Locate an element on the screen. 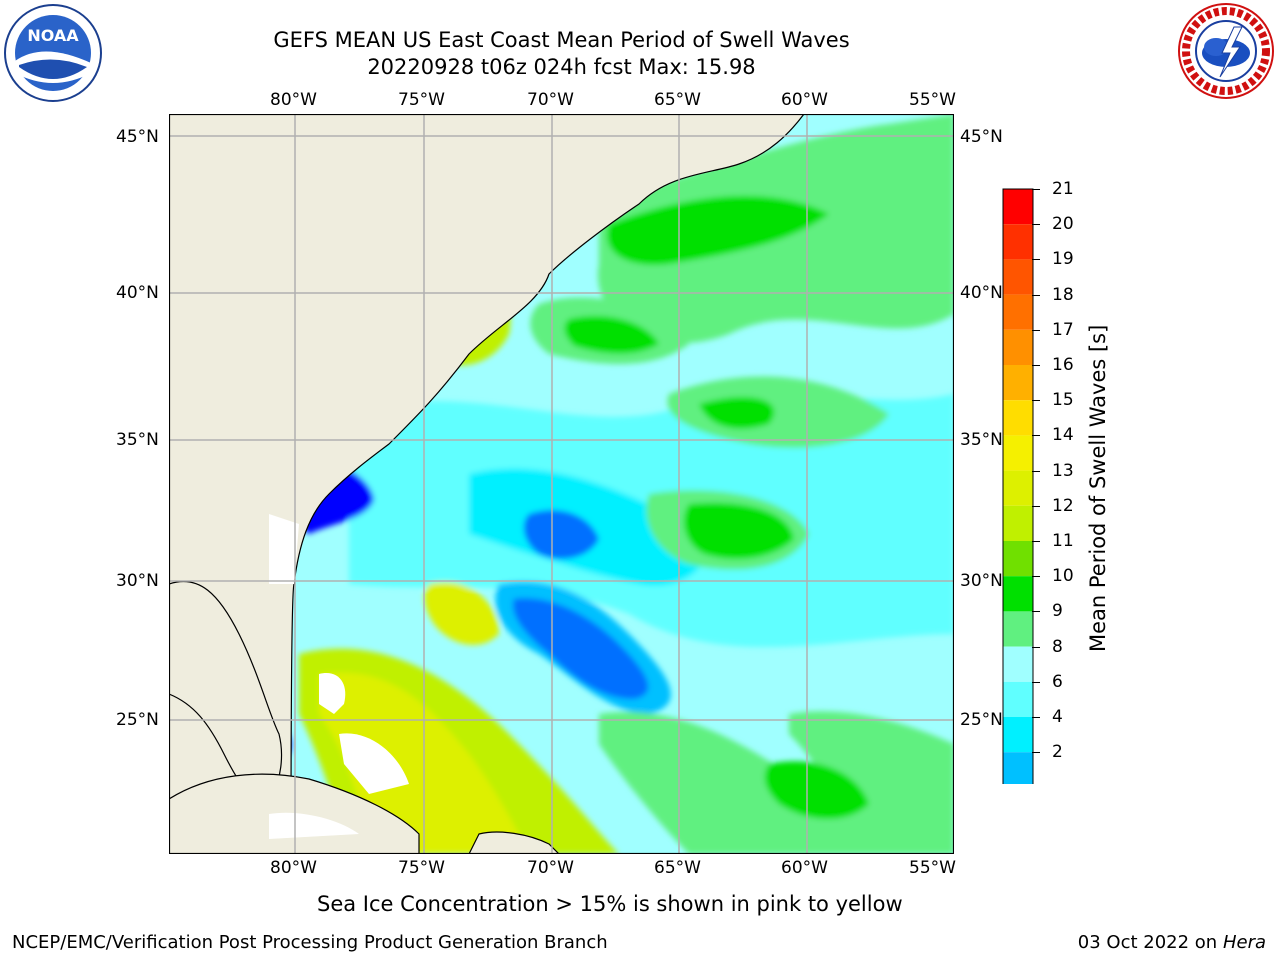 The image size is (1280, 960). page-subtitle: 20220928 t06z 024h fcst Max: 15.98 is located at coordinates (561, 67).